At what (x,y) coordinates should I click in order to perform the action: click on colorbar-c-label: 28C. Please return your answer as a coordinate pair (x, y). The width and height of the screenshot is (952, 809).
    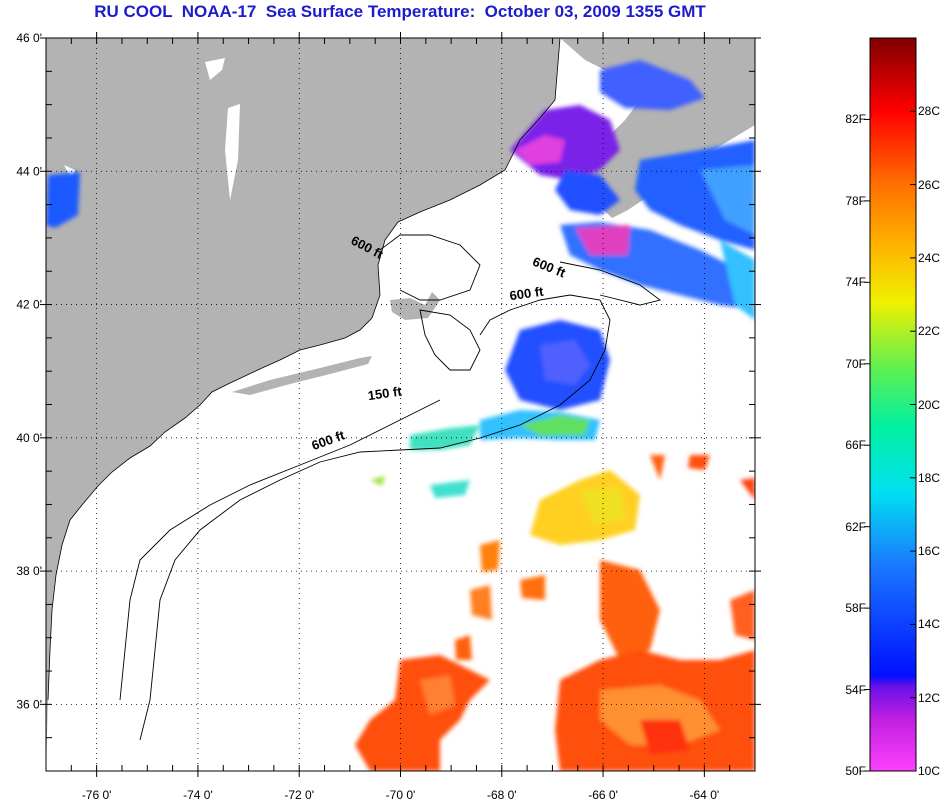
    Looking at the image, I should click on (929, 111).